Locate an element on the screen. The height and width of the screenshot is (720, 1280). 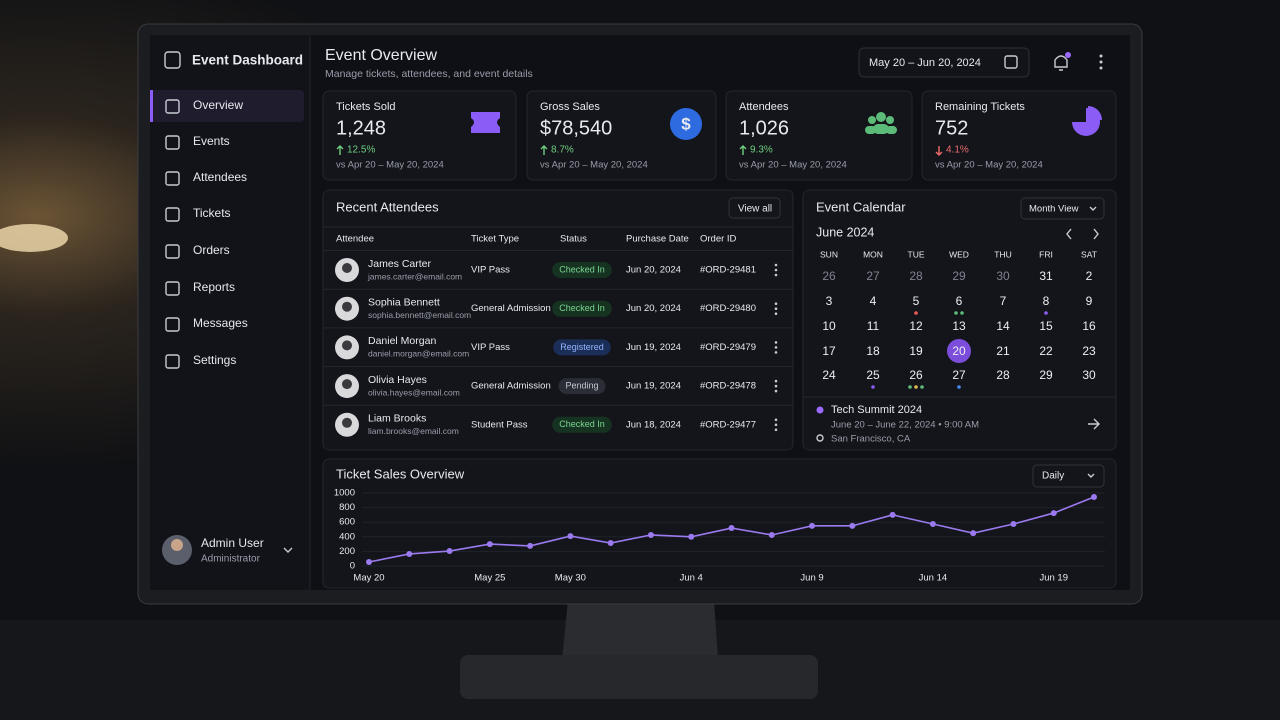
day: 31 is located at coordinates (1046, 276).